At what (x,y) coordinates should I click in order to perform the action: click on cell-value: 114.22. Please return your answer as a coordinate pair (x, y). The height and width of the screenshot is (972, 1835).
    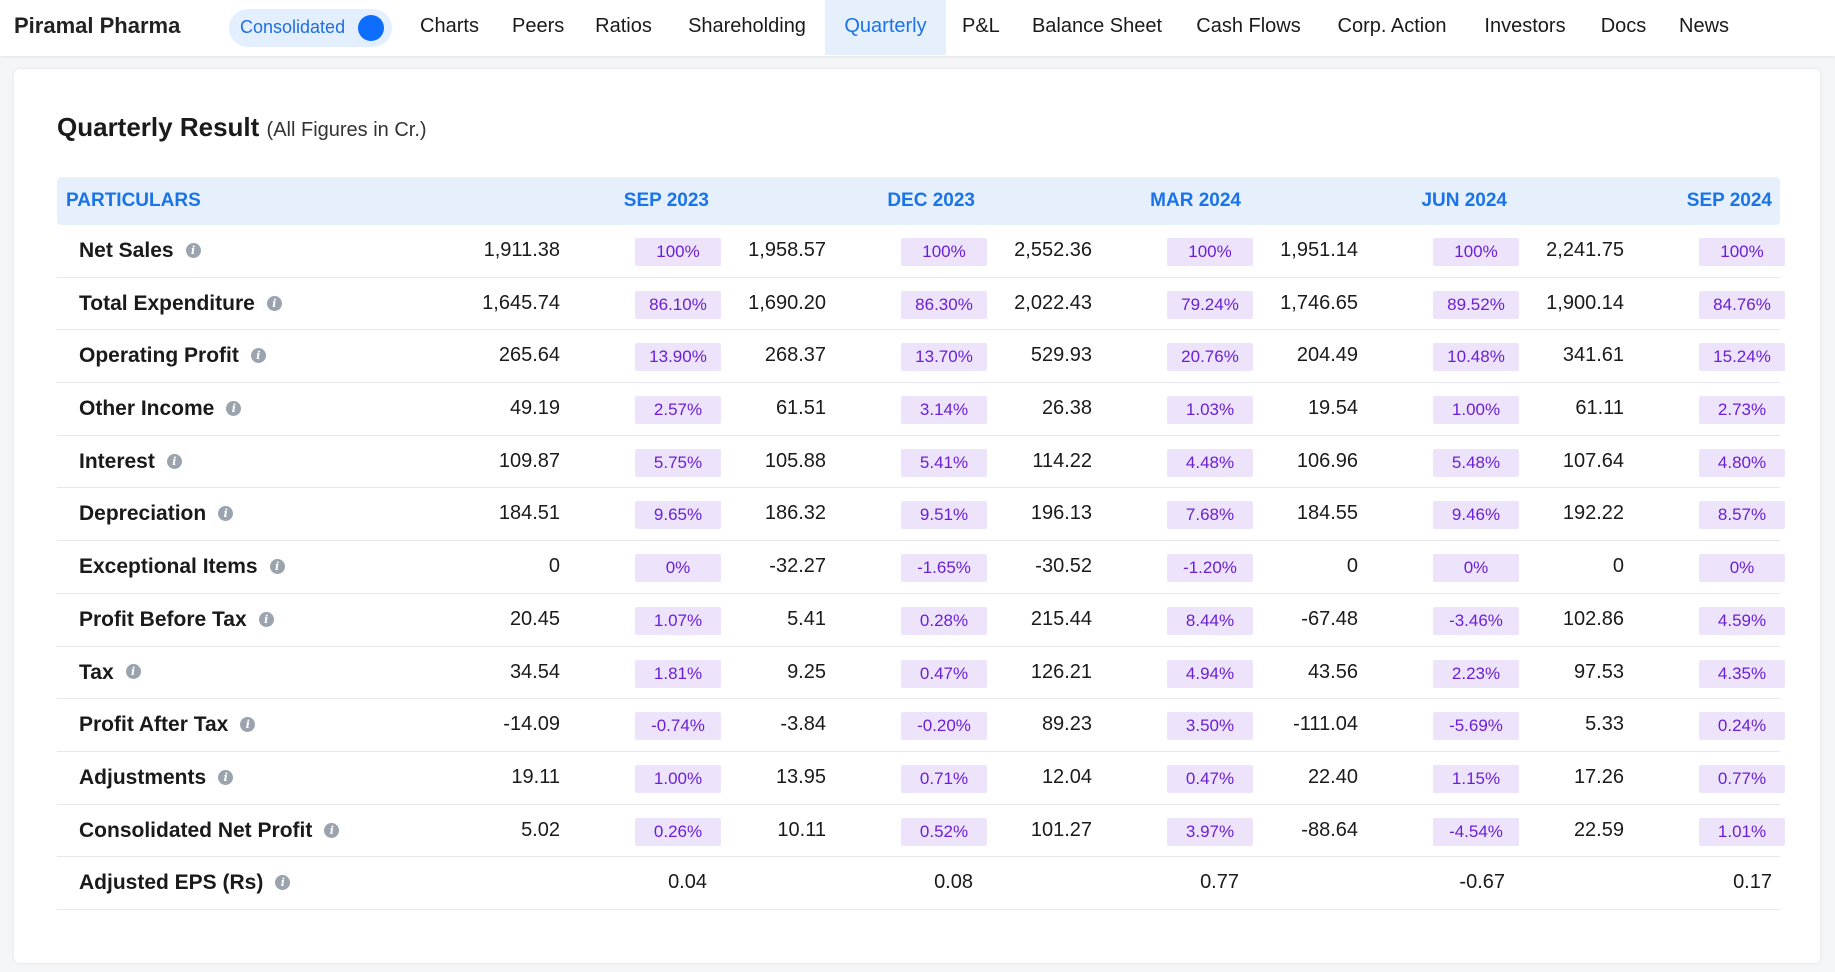
    Looking at the image, I should click on (1062, 460).